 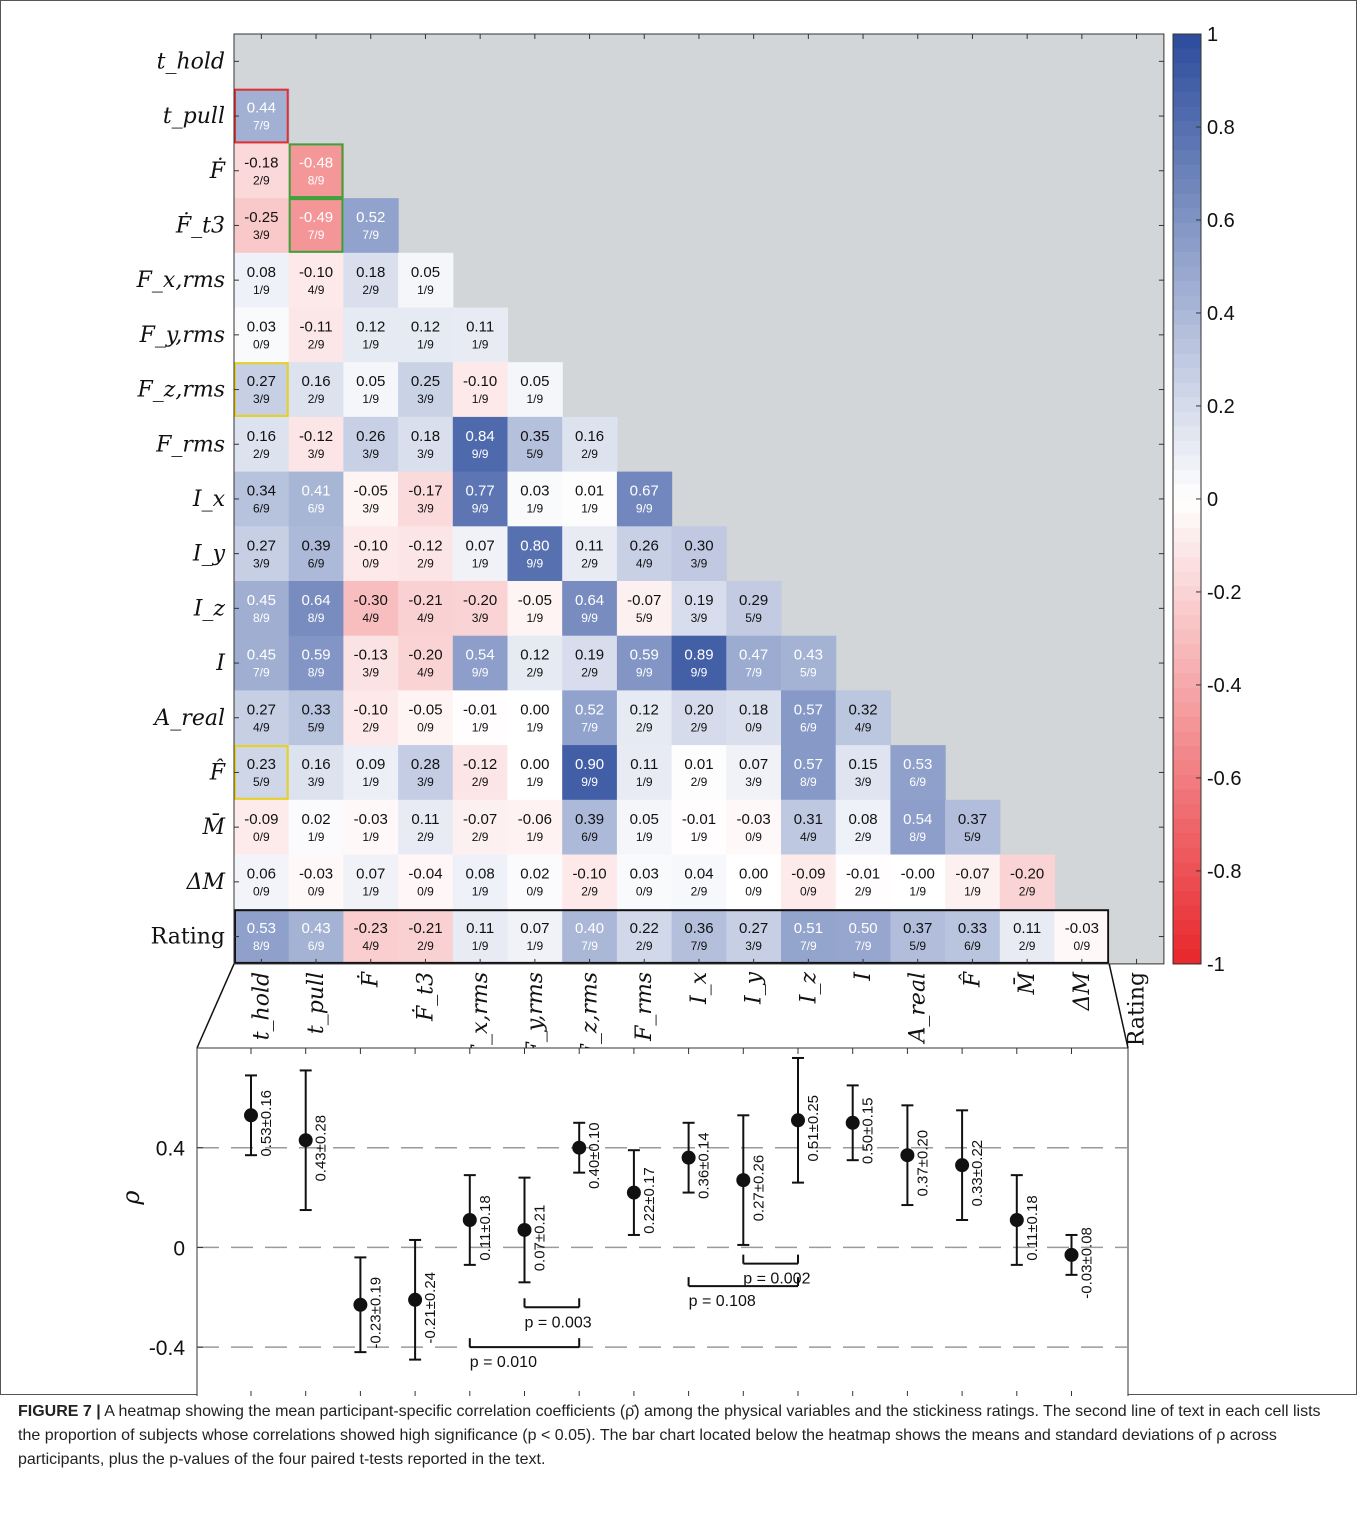 What do you see at coordinates (180, 390) in the screenshot?
I see `heatmap-row-label: F_z,rms` at bounding box center [180, 390].